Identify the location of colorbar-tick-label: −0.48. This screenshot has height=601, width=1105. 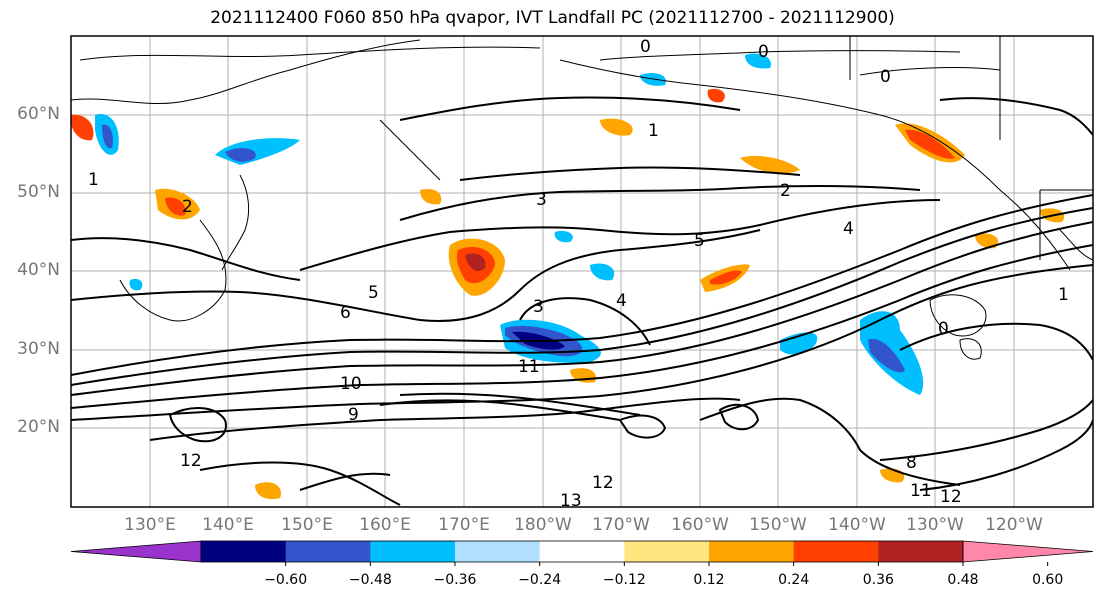
(370, 580).